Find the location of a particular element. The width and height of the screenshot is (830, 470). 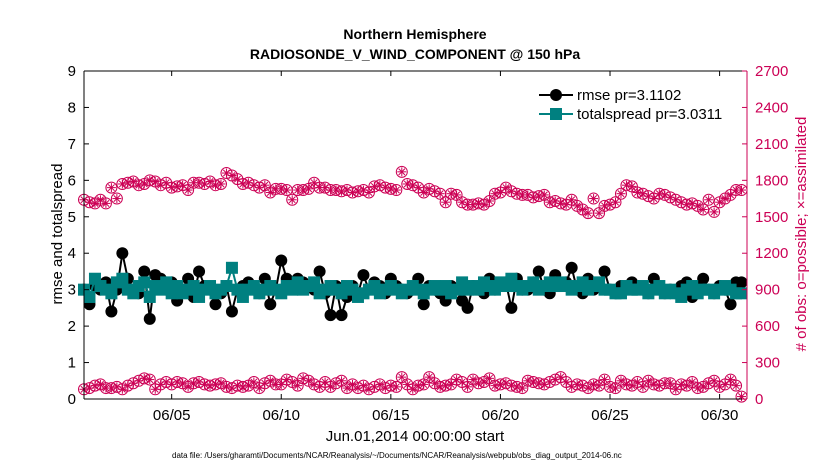

obs-marker-lower-47-d2 is located at coordinates (341, 381).